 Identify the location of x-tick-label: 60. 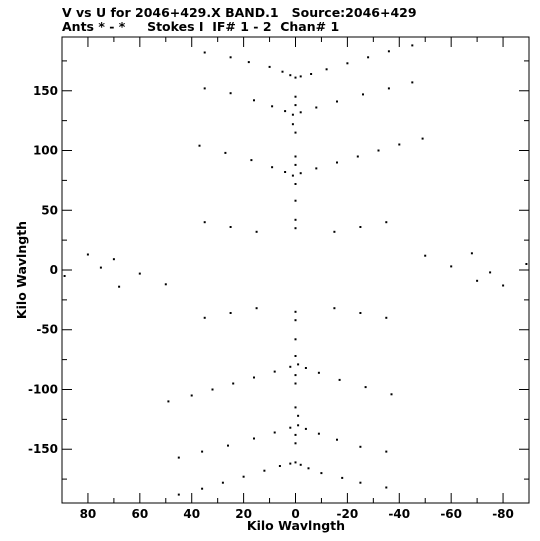
(139, 514).